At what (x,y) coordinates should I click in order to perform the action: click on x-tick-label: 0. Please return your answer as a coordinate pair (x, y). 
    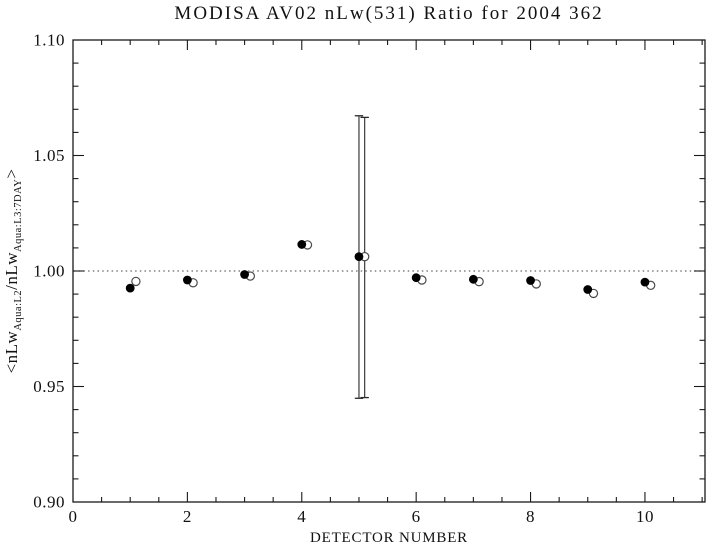
    Looking at the image, I should click on (73, 516).